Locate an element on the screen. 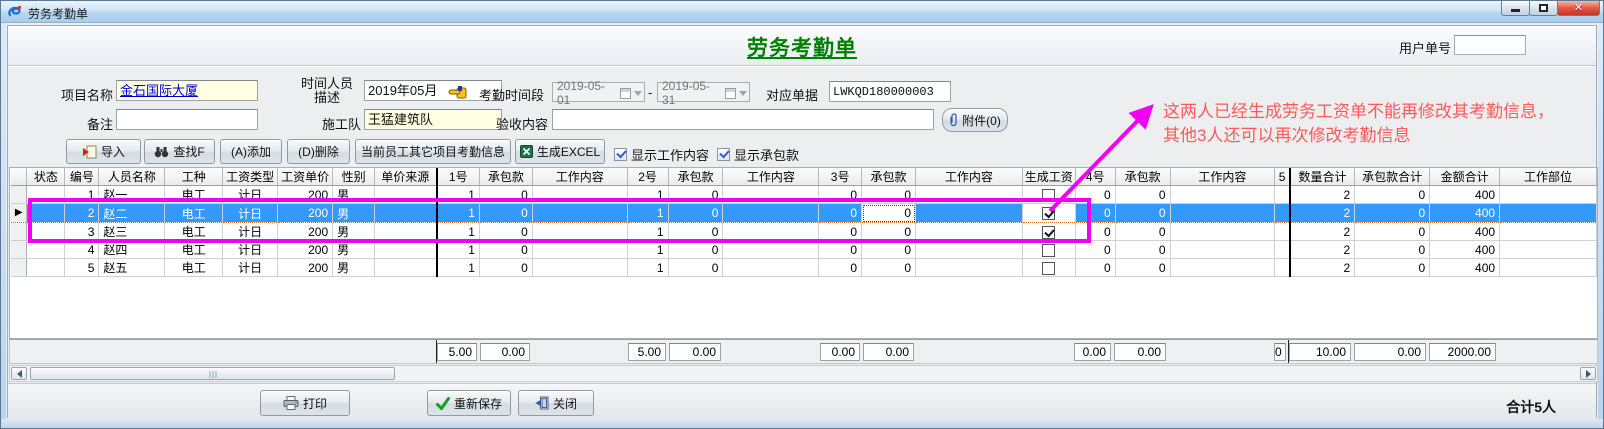 The width and height of the screenshot is (1604, 429). project-field: 金石国际大厦 is located at coordinates (187, 90).